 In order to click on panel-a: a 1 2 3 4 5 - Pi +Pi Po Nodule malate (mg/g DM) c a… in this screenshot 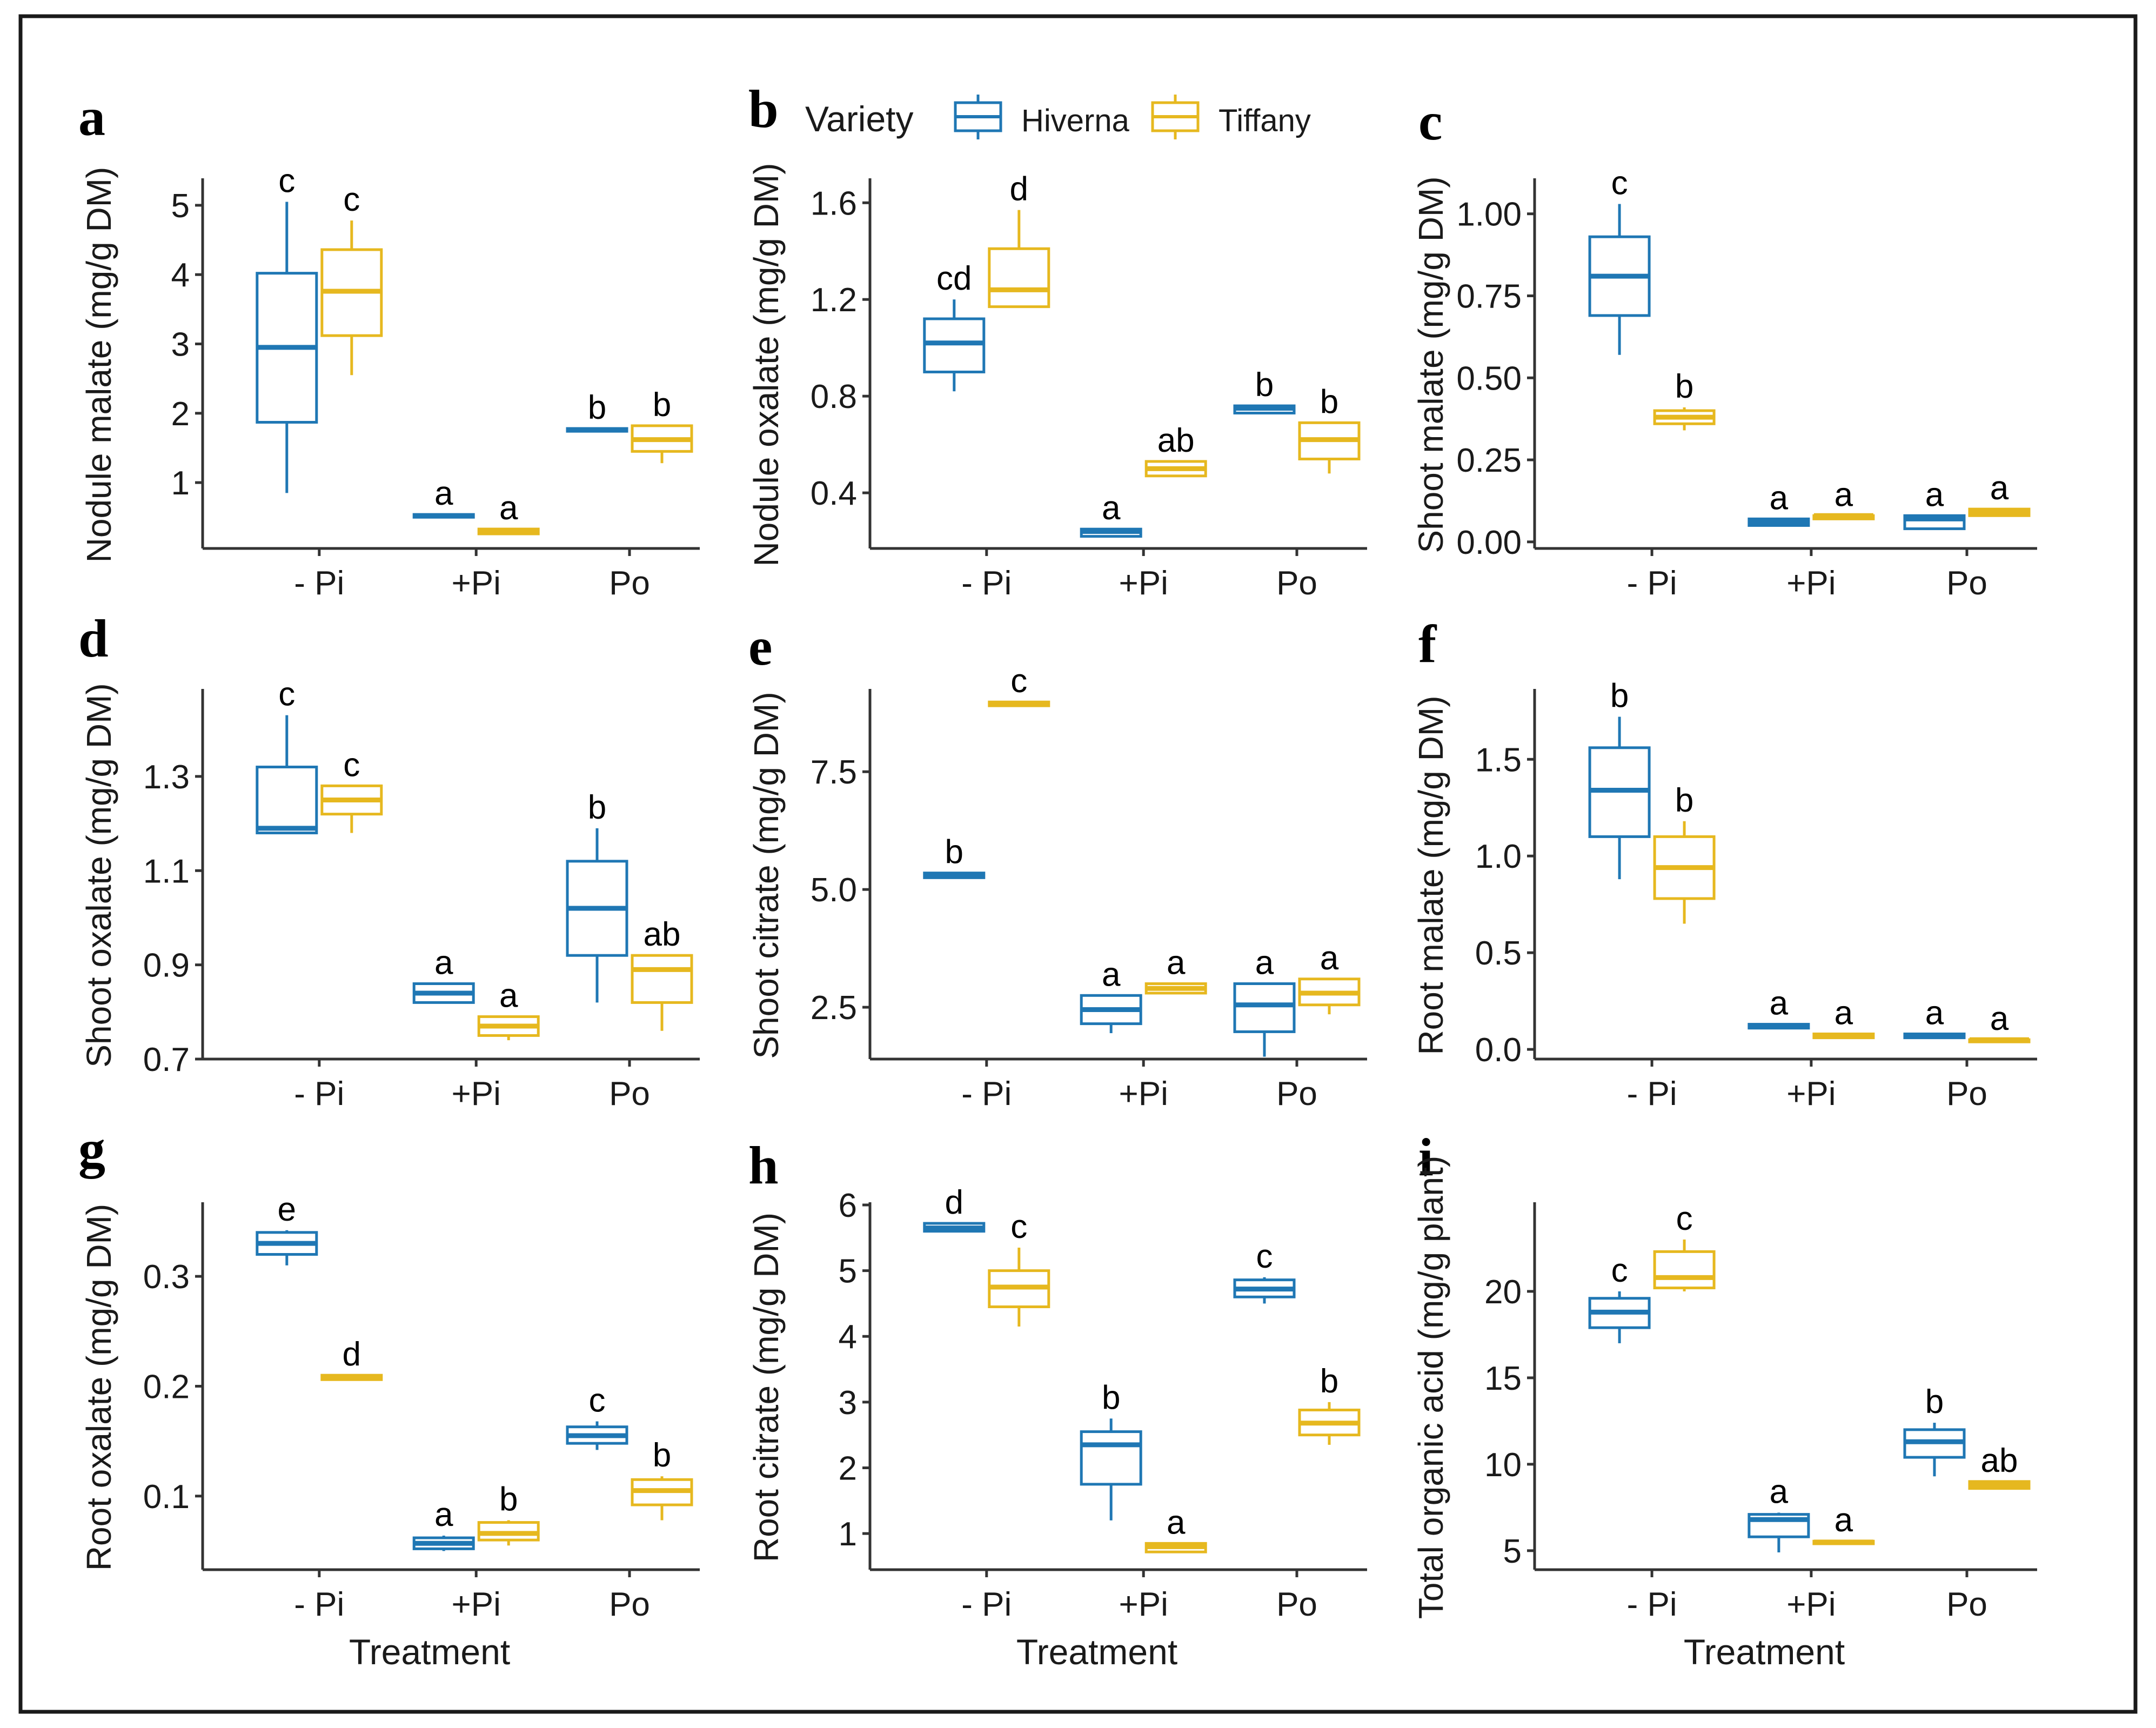, I will do `click(389, 344)`.